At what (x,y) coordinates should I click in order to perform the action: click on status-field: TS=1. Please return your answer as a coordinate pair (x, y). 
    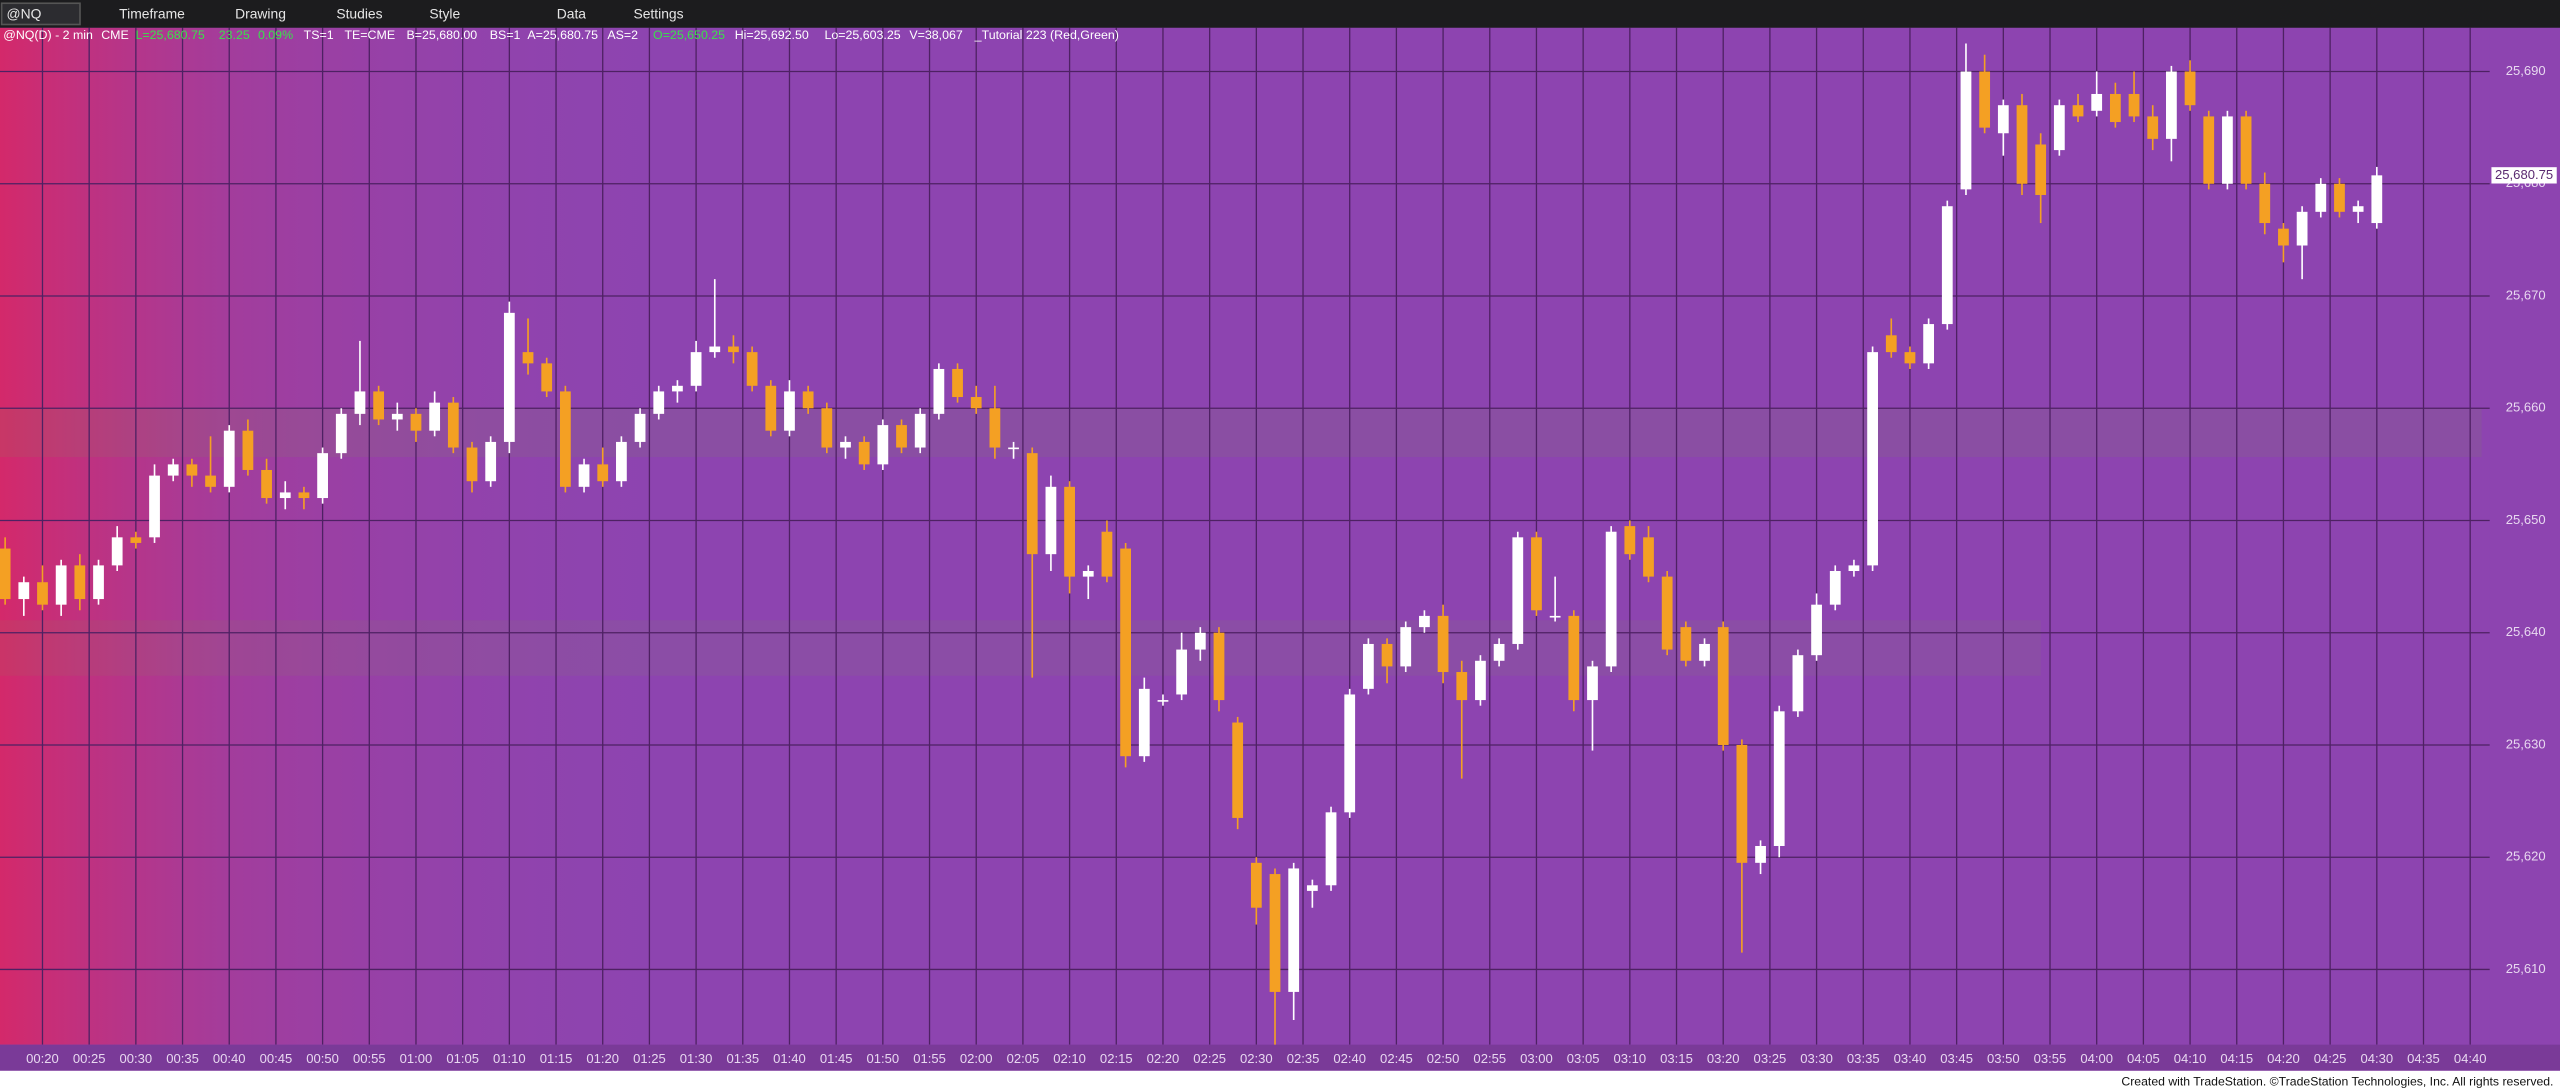
    Looking at the image, I should click on (319, 35).